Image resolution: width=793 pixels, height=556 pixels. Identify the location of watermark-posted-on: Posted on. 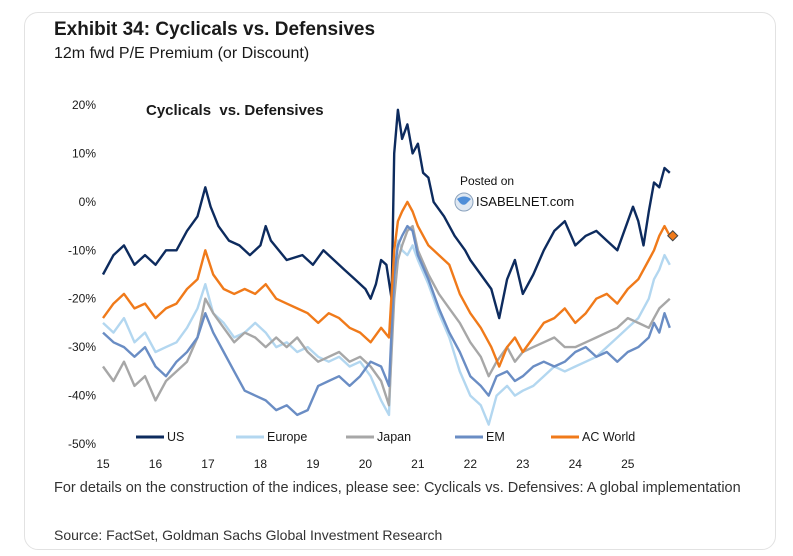
(487, 181).